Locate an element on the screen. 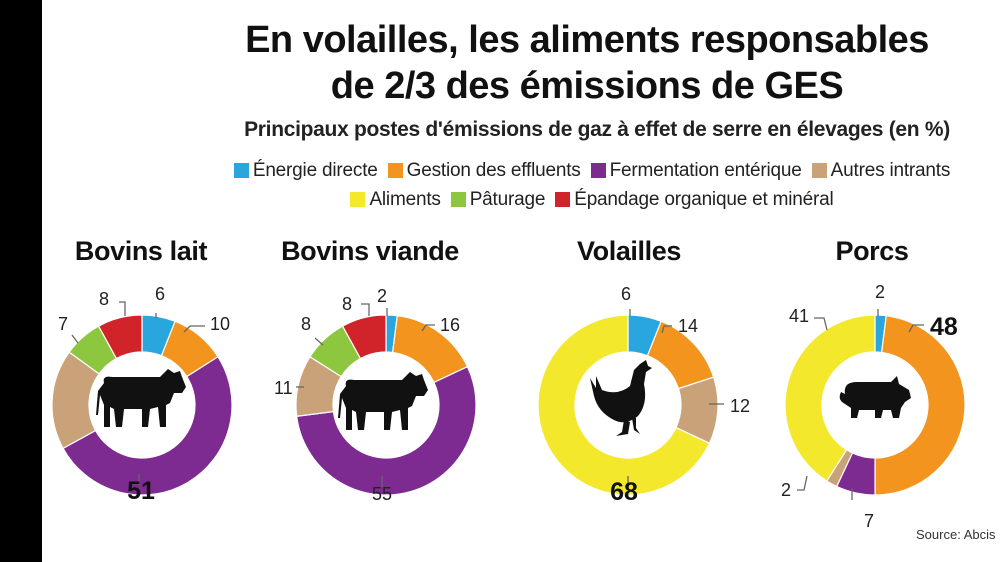  legend-item-paturage: Pâturage is located at coordinates (498, 200).